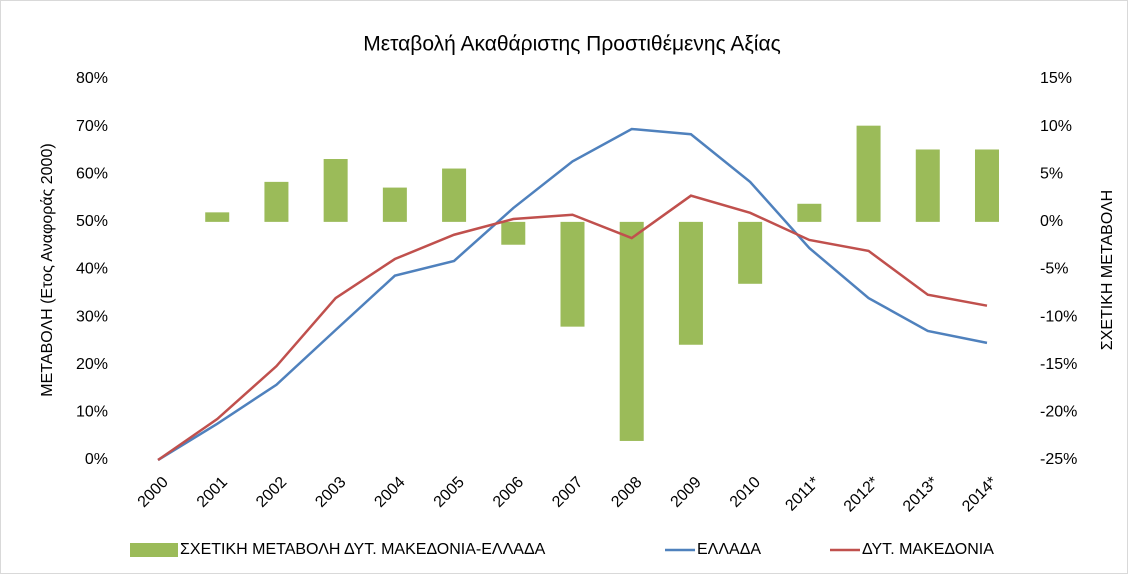 Image resolution: width=1128 pixels, height=574 pixels. I want to click on y2-tick-label: 5%, so click(1051, 173).